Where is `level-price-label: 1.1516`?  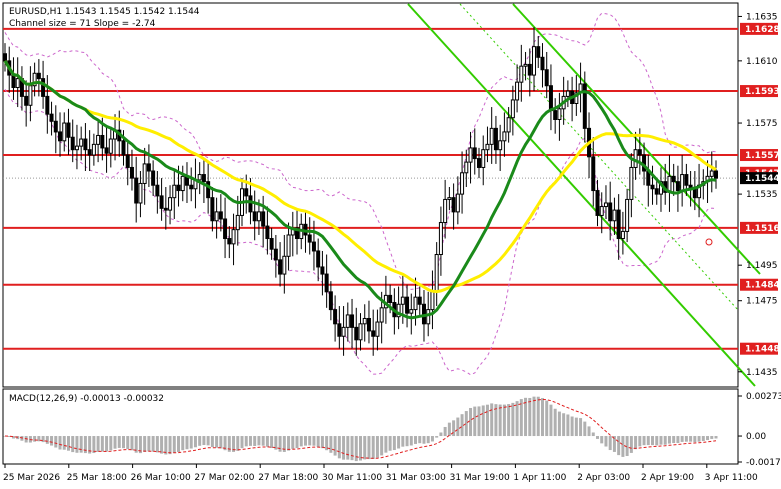
level-price-label: 1.1516 is located at coordinates (762, 229).